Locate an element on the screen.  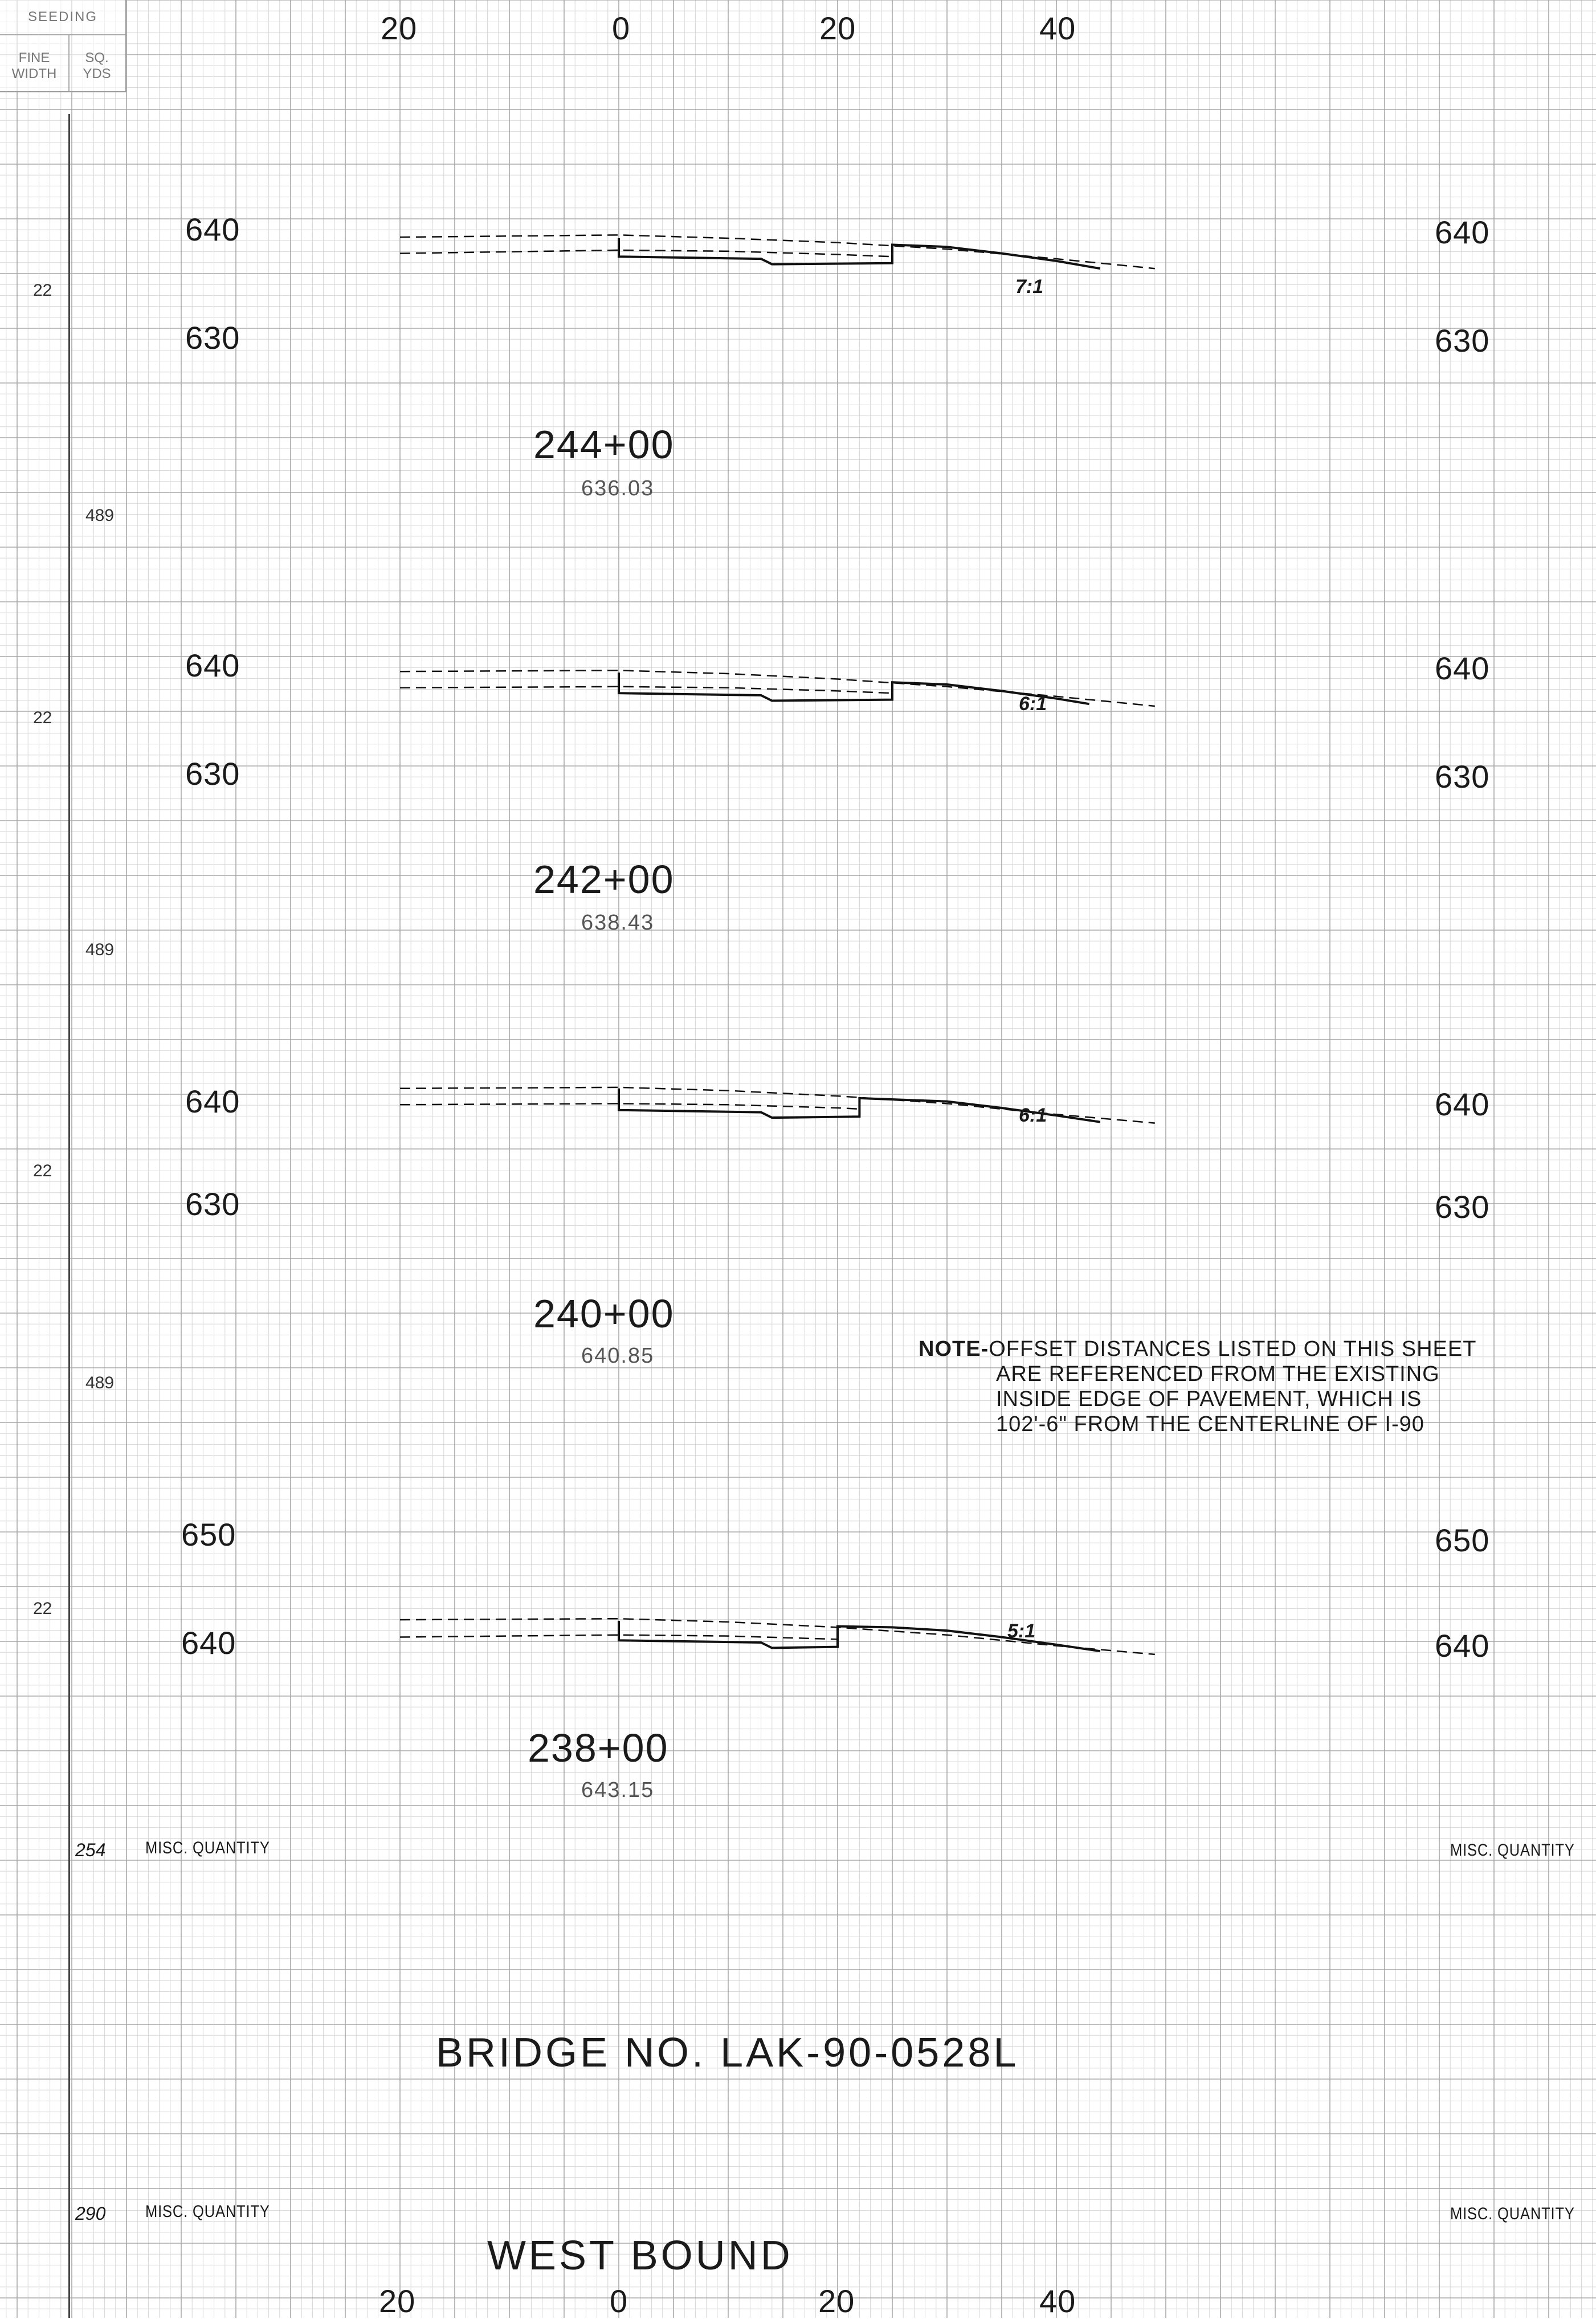
note-line: ARE REFERENCED FROM THE EXISTING is located at coordinates (1218, 1374).